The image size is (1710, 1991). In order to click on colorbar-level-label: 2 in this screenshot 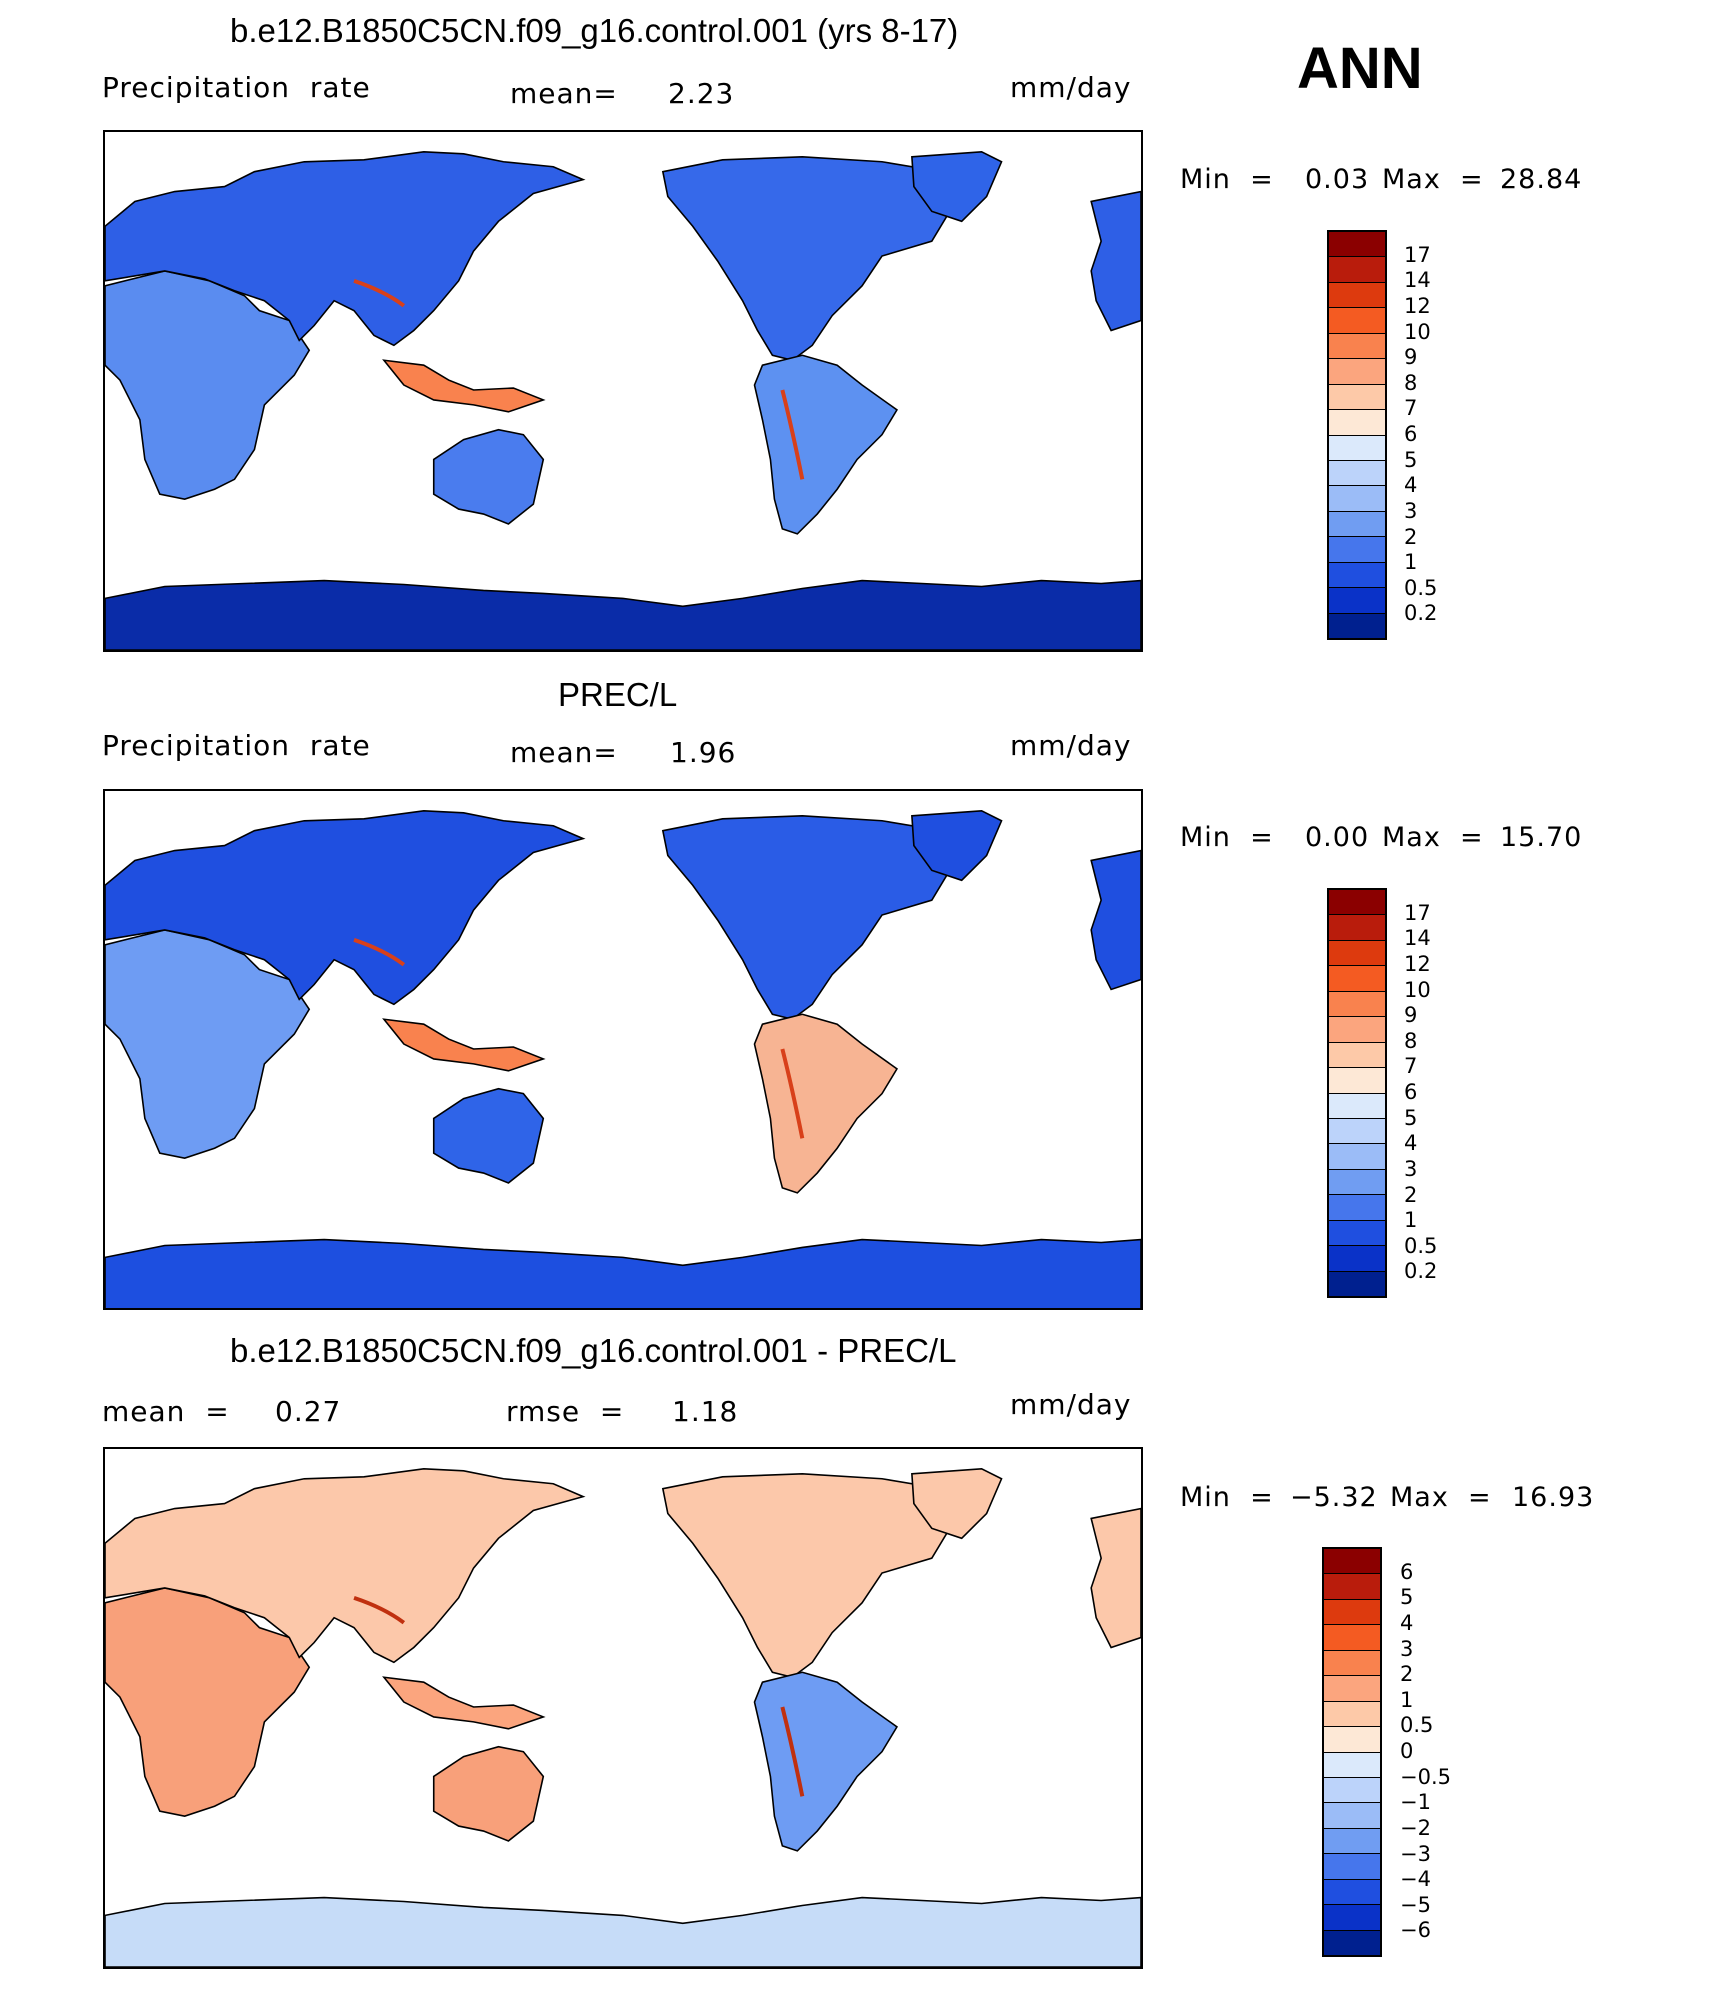, I will do `click(1407, 1674)`.